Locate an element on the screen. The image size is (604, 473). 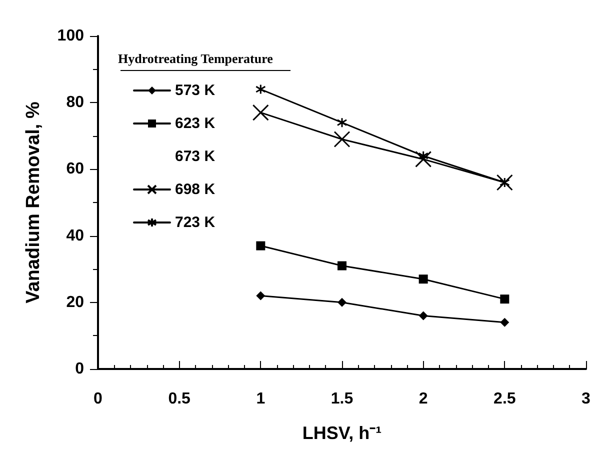
x-tick-label: 1.5 is located at coordinates (342, 399).